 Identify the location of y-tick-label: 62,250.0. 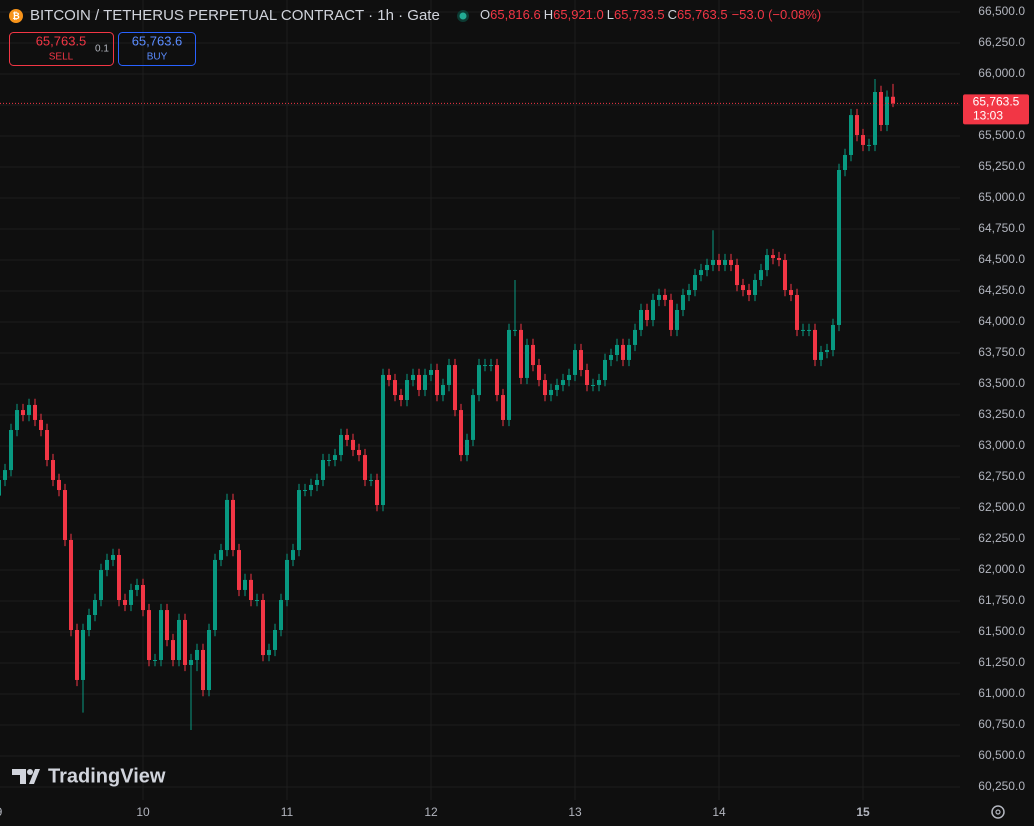
(1001, 538).